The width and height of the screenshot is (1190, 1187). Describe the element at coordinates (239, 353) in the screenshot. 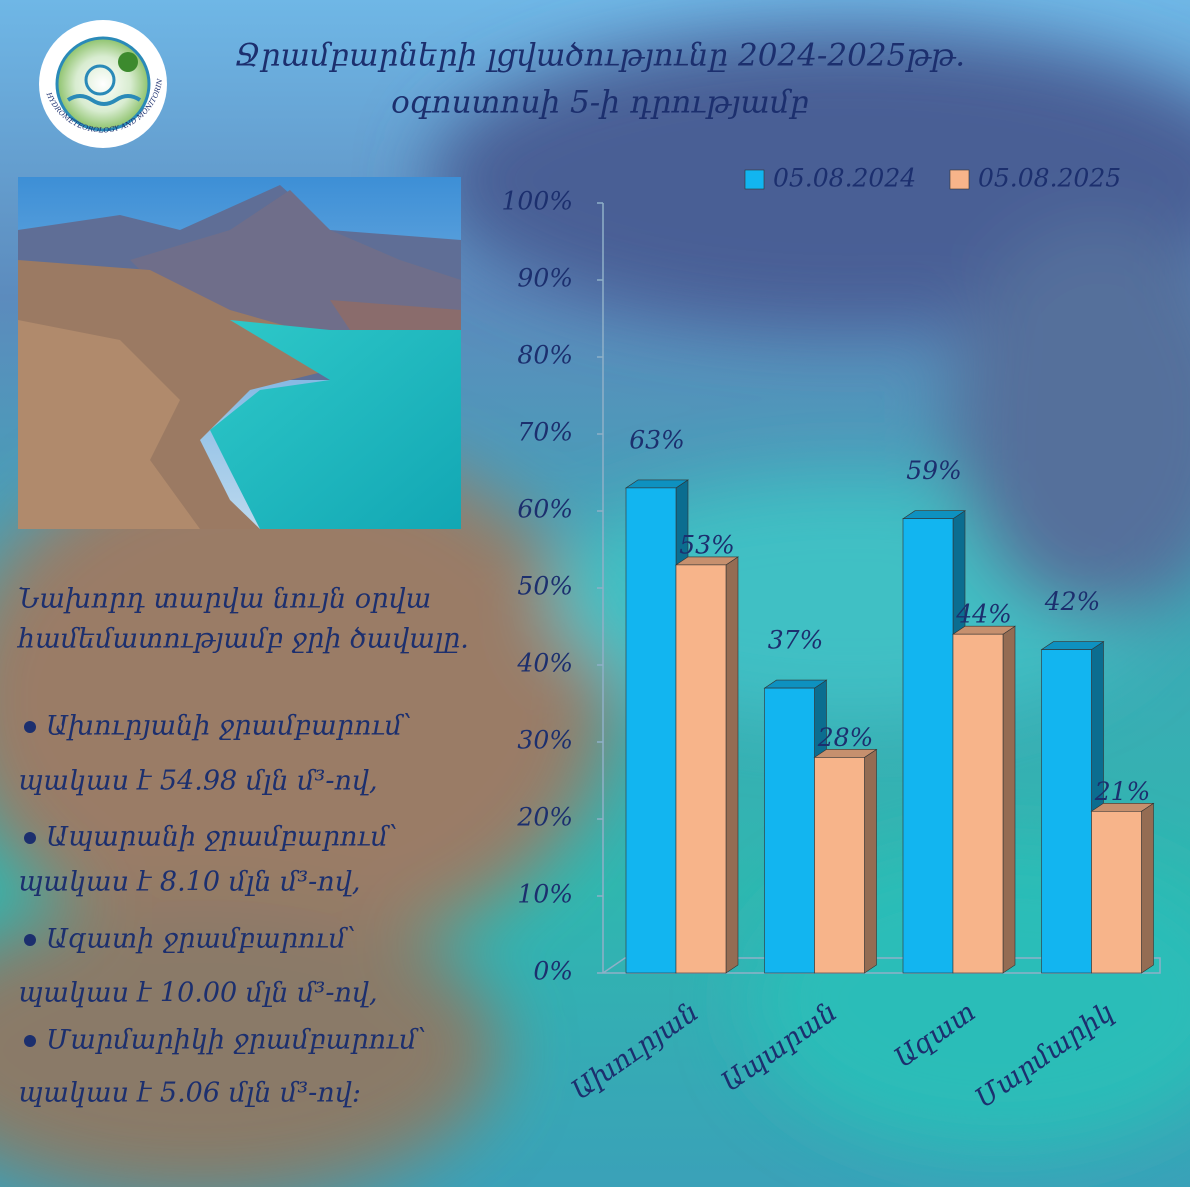

I see `reservoir-photo` at that location.